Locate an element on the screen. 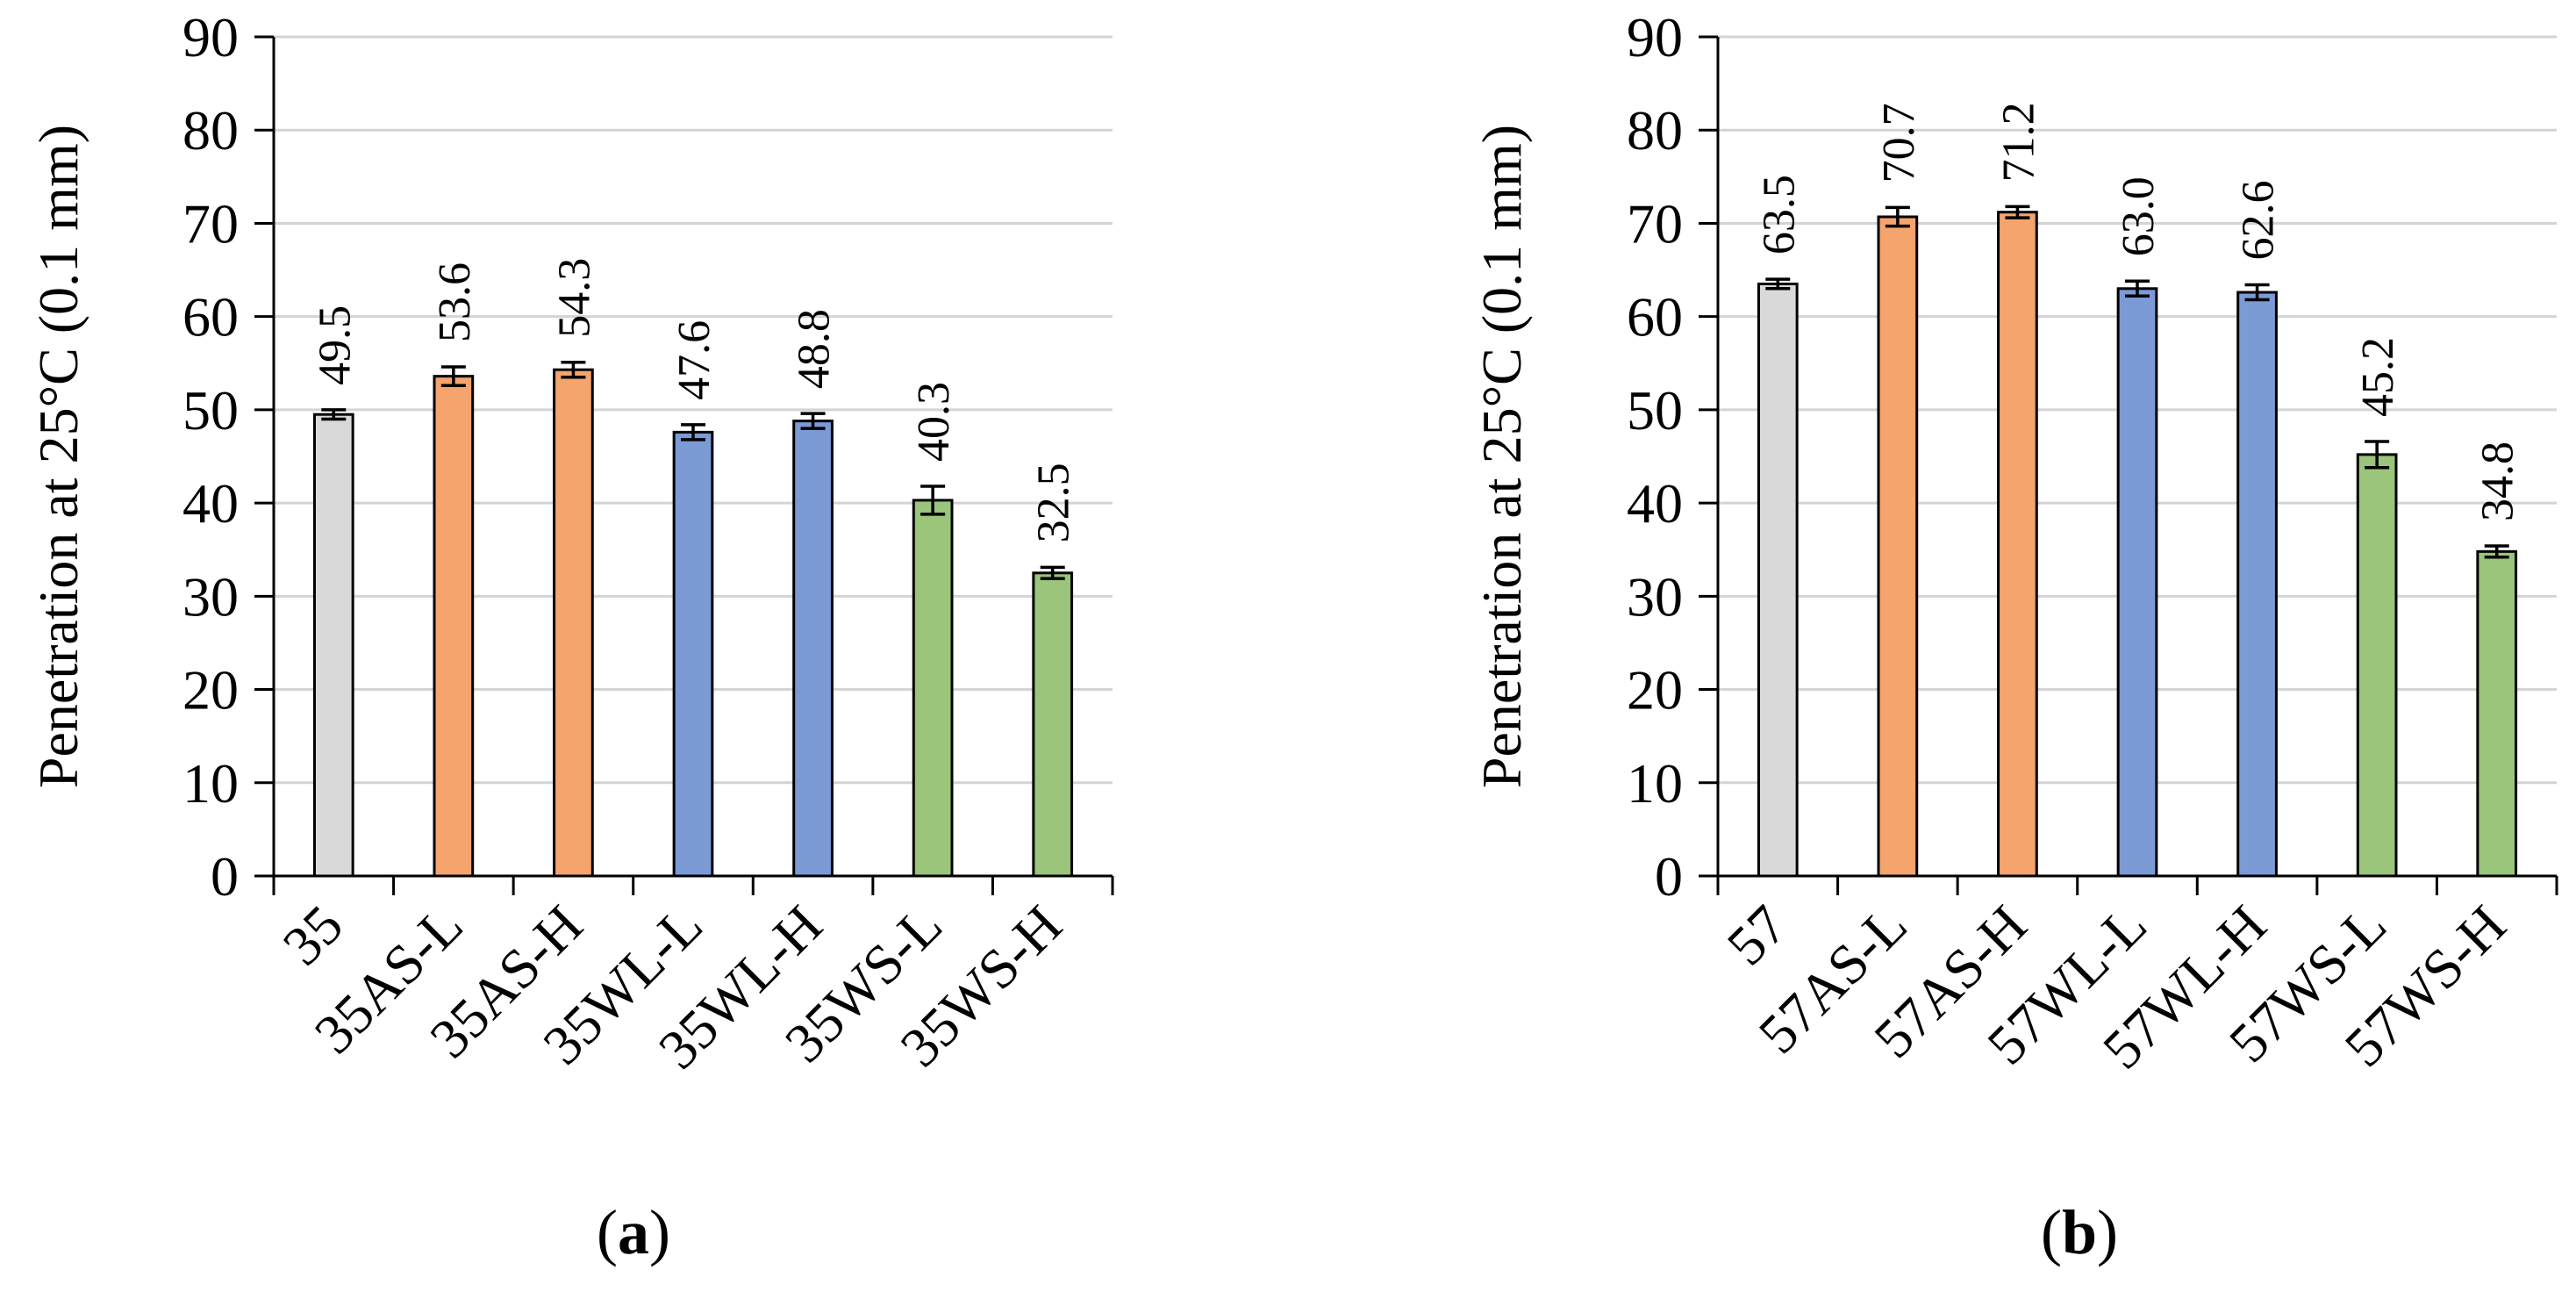 This screenshot has width=2576, height=1292. bar-35WS-H is located at coordinates (1053, 724).